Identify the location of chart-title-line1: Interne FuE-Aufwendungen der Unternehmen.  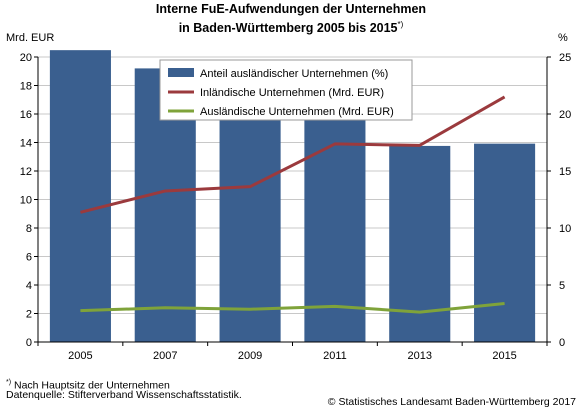
(291, 9).